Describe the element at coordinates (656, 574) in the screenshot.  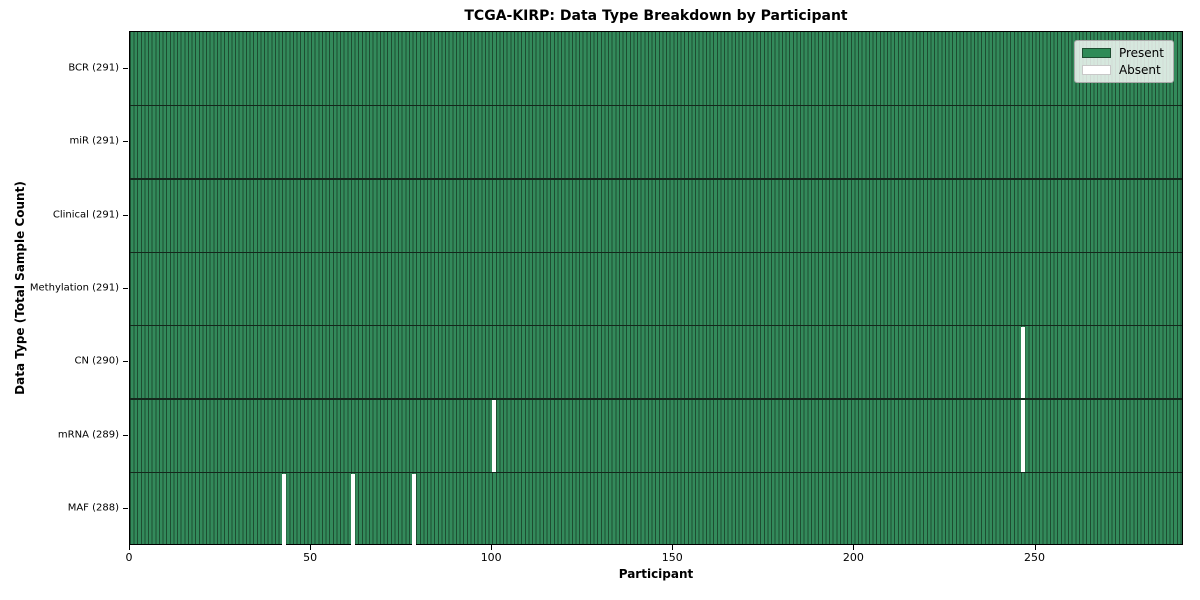
I see `x-axis-label: Participant` at that location.